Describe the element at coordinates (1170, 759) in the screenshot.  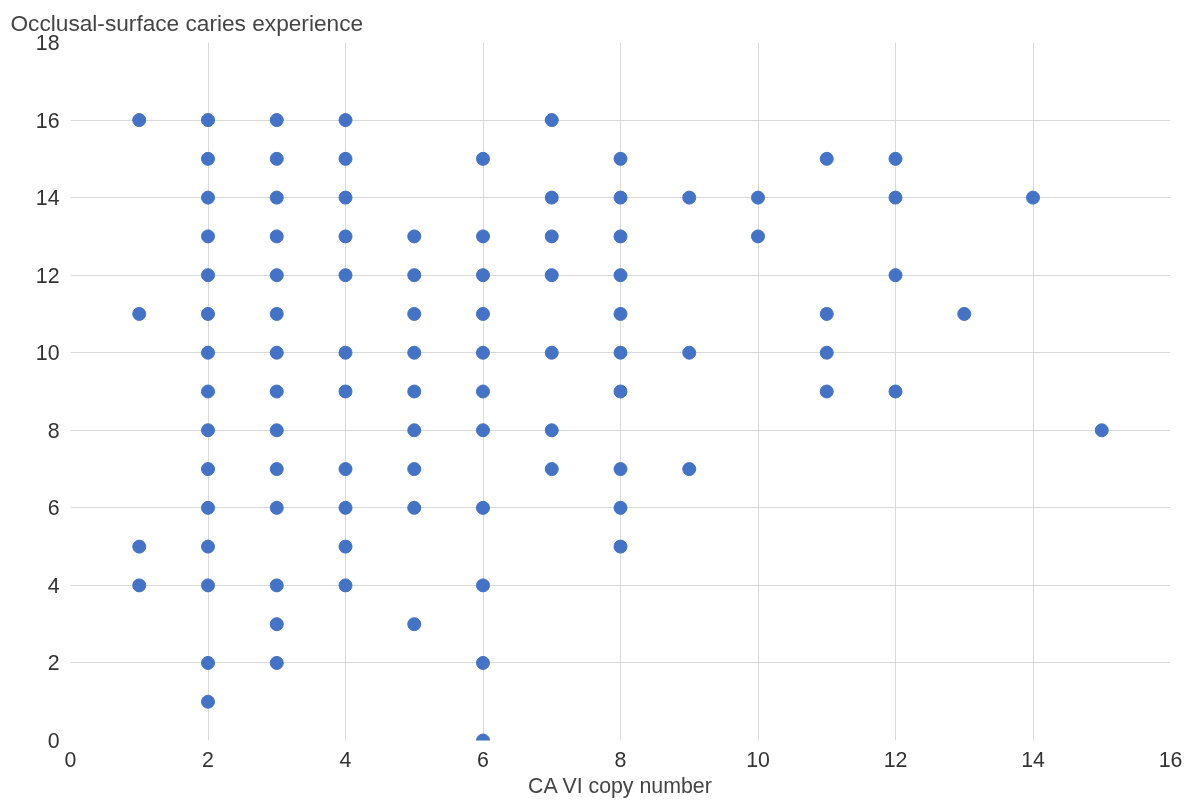
I see `x-tick-label: 16` at that location.